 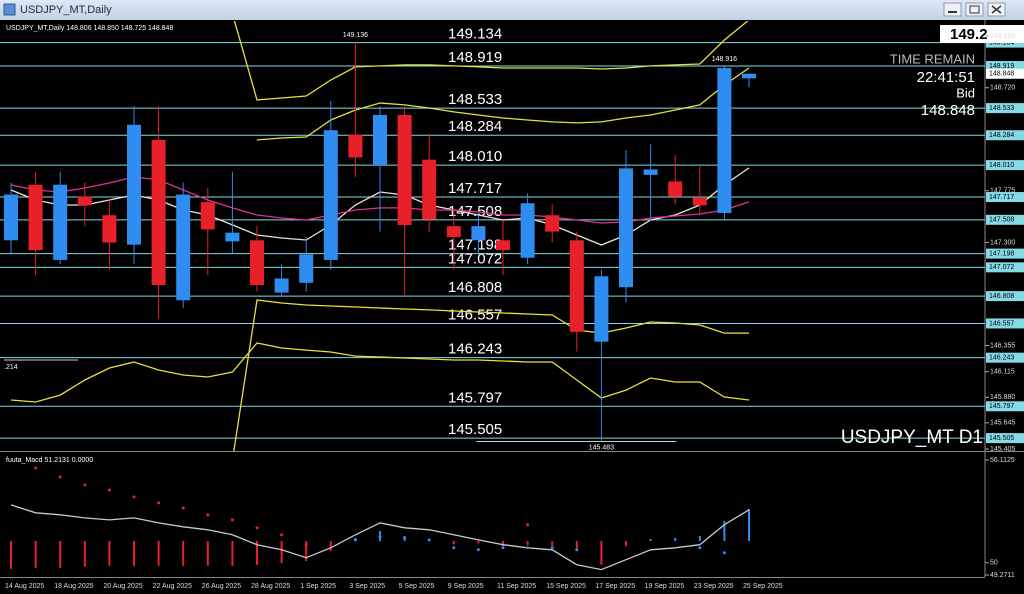 I want to click on big-price: 149.2, so click(x=969, y=34).